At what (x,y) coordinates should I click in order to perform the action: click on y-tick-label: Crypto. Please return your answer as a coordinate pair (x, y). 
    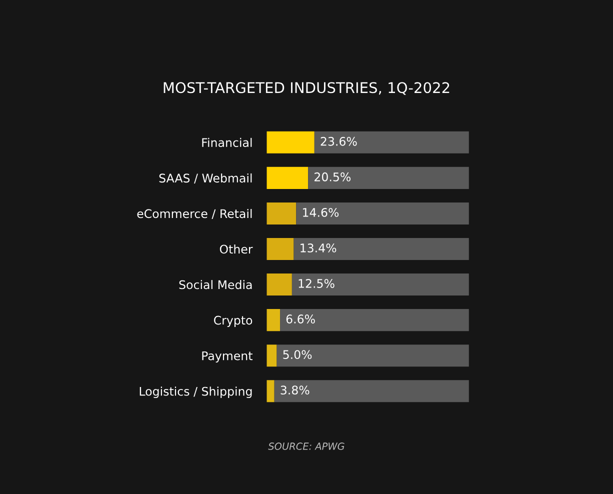
    Looking at the image, I should click on (233, 321).